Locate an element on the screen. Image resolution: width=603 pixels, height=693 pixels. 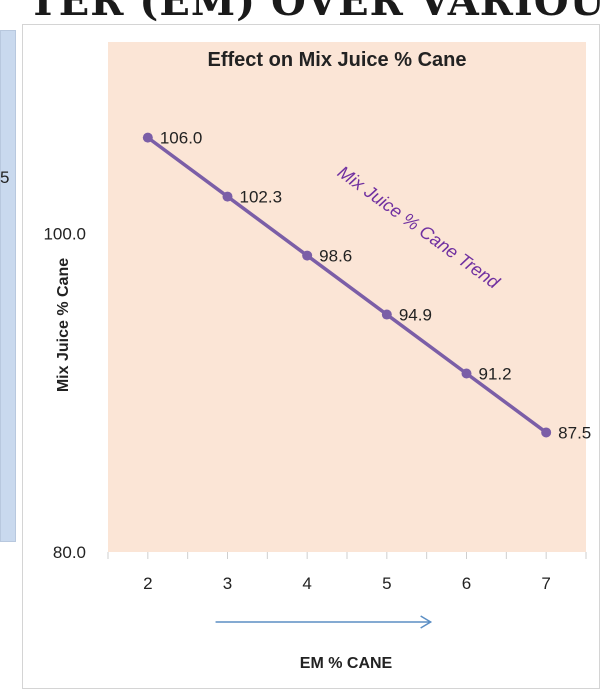
x-tick-label: 5 is located at coordinates (386, 583).